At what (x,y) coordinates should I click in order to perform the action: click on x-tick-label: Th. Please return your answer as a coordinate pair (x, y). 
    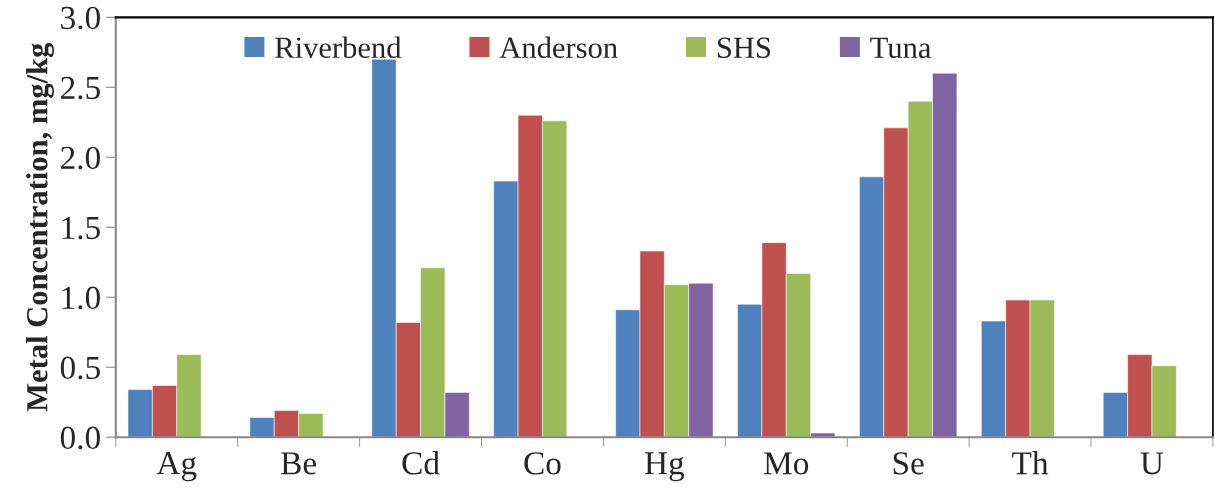
    Looking at the image, I should click on (1030, 463).